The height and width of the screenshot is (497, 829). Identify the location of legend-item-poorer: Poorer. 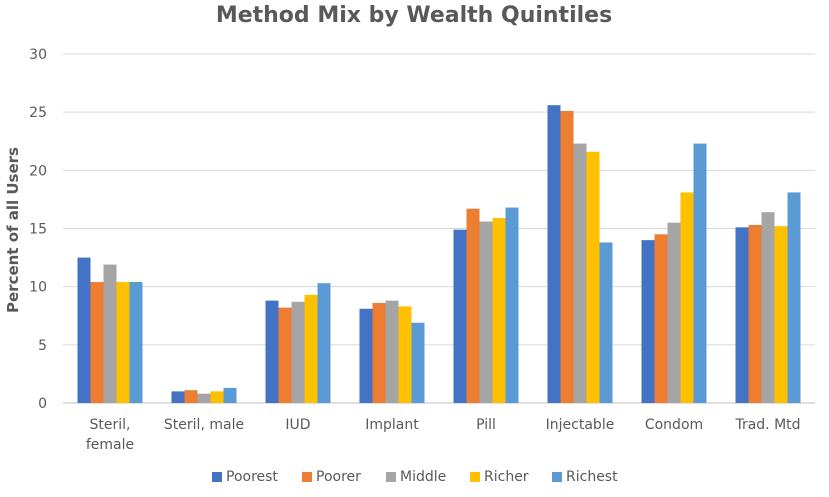
(331, 477).